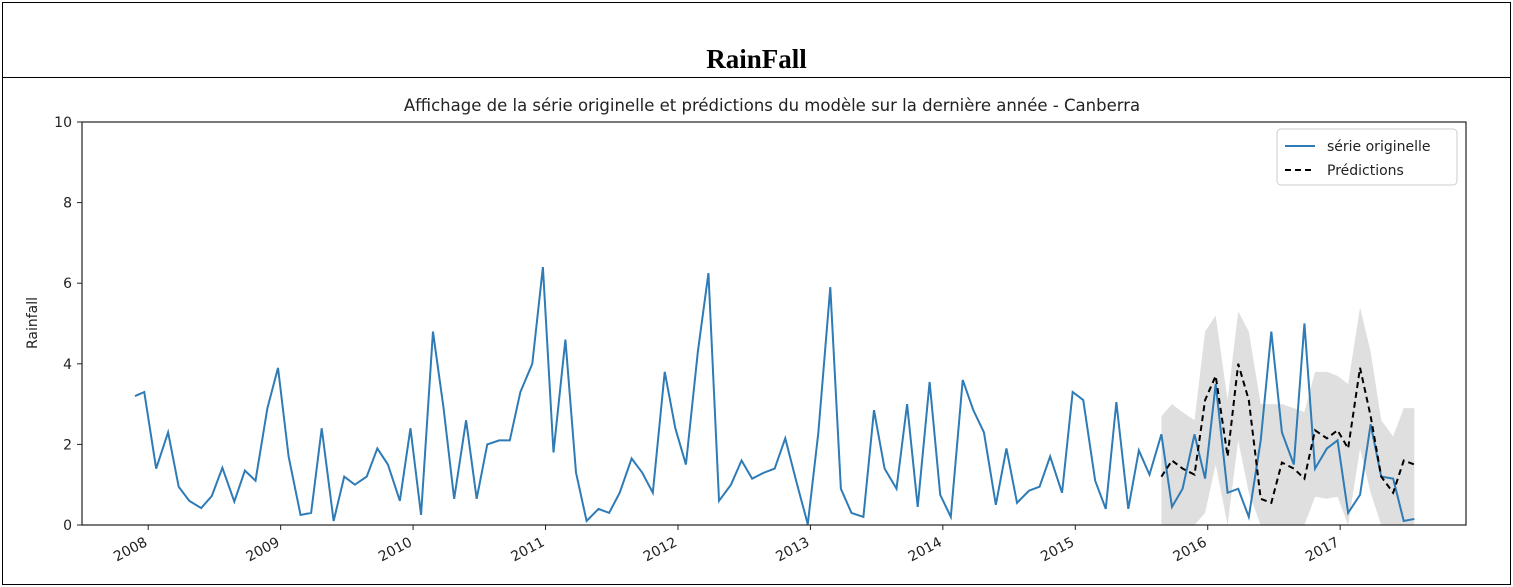  What do you see at coordinates (395, 549) in the screenshot?
I see `x-tick-label: 2010` at bounding box center [395, 549].